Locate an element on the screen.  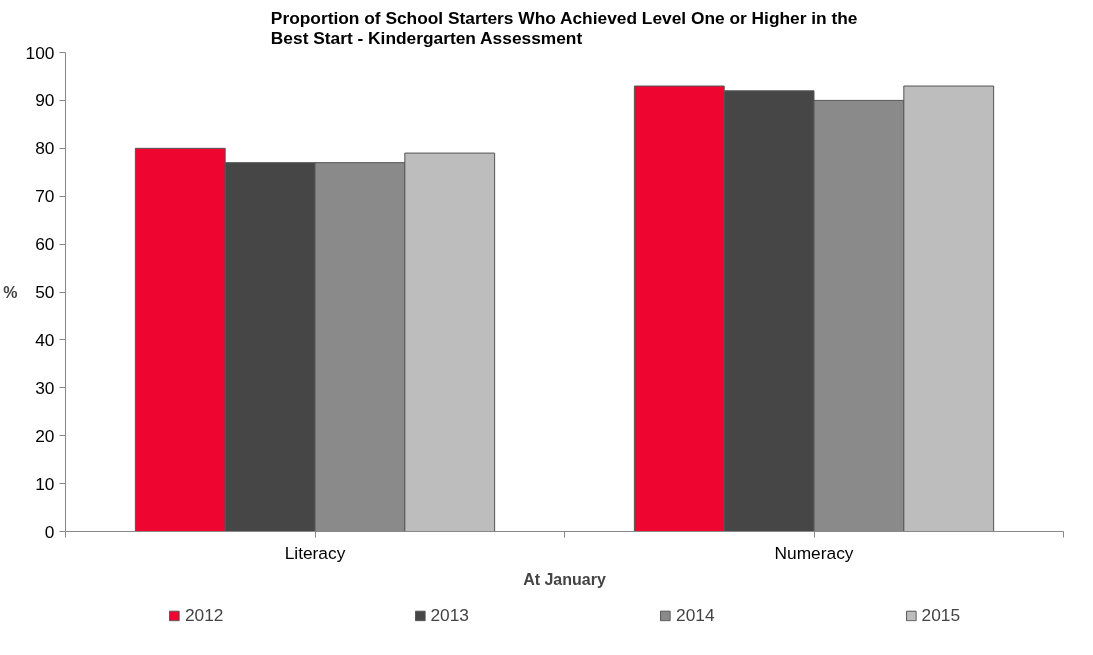
y-tick-label: 60 is located at coordinates (45, 244).